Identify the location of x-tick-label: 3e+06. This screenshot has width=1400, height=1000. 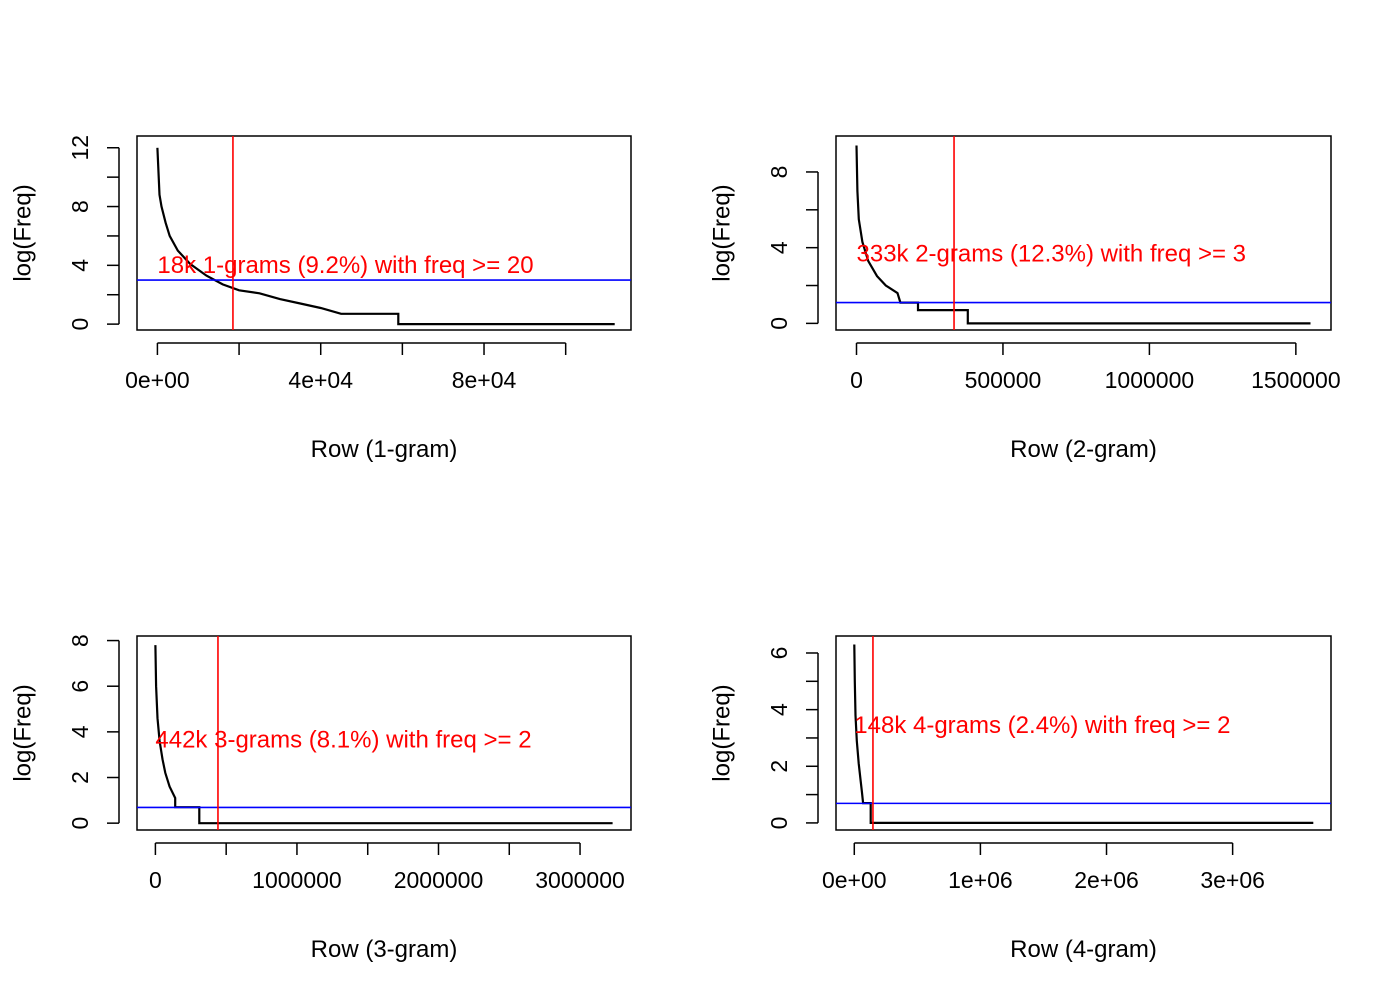
(1232, 880).